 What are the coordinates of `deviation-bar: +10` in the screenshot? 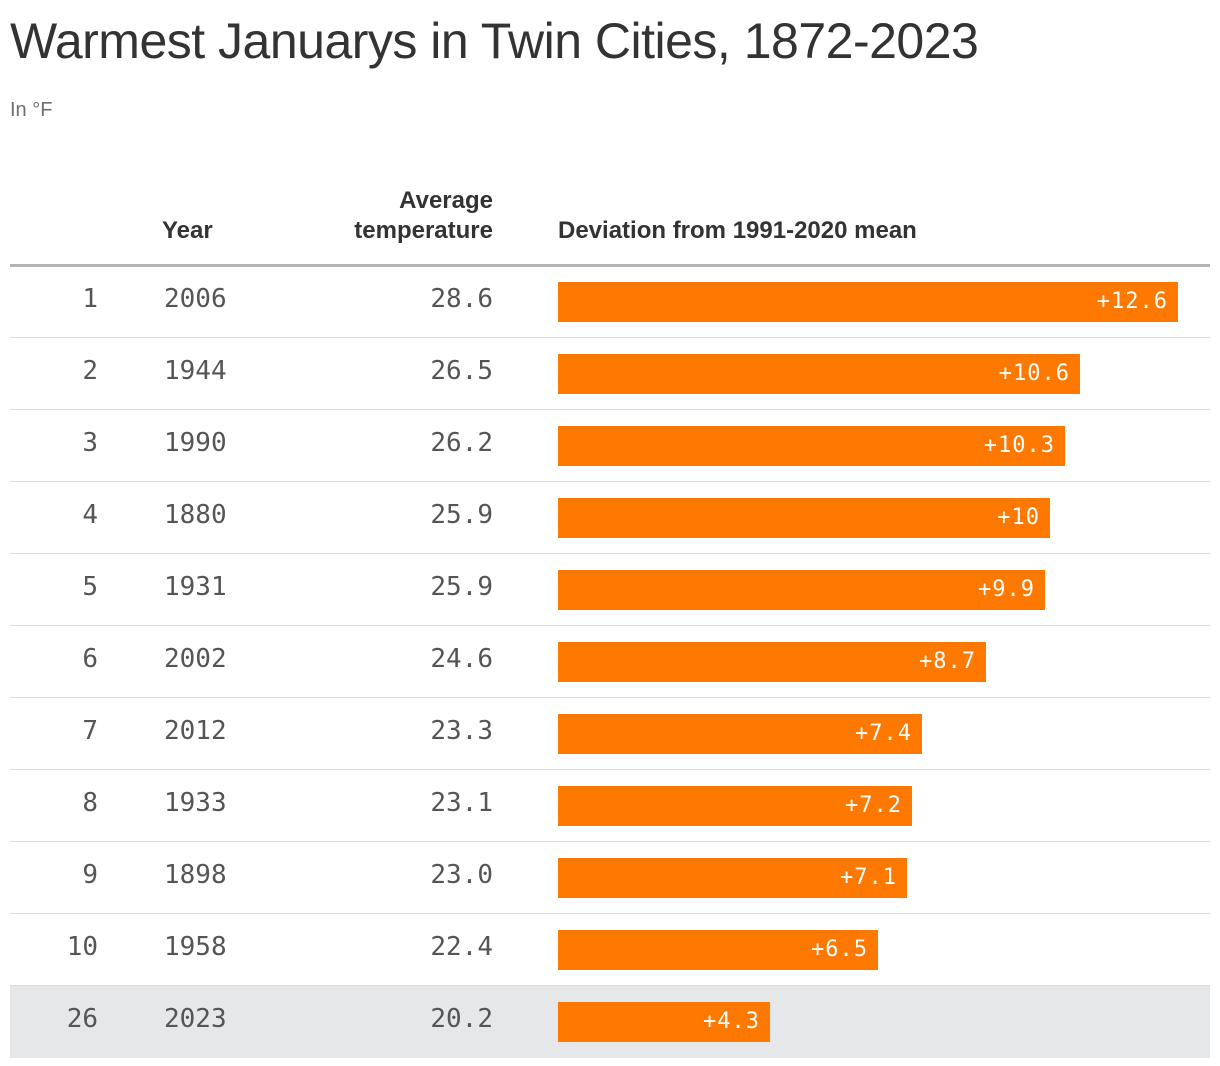 It's located at (804, 518).